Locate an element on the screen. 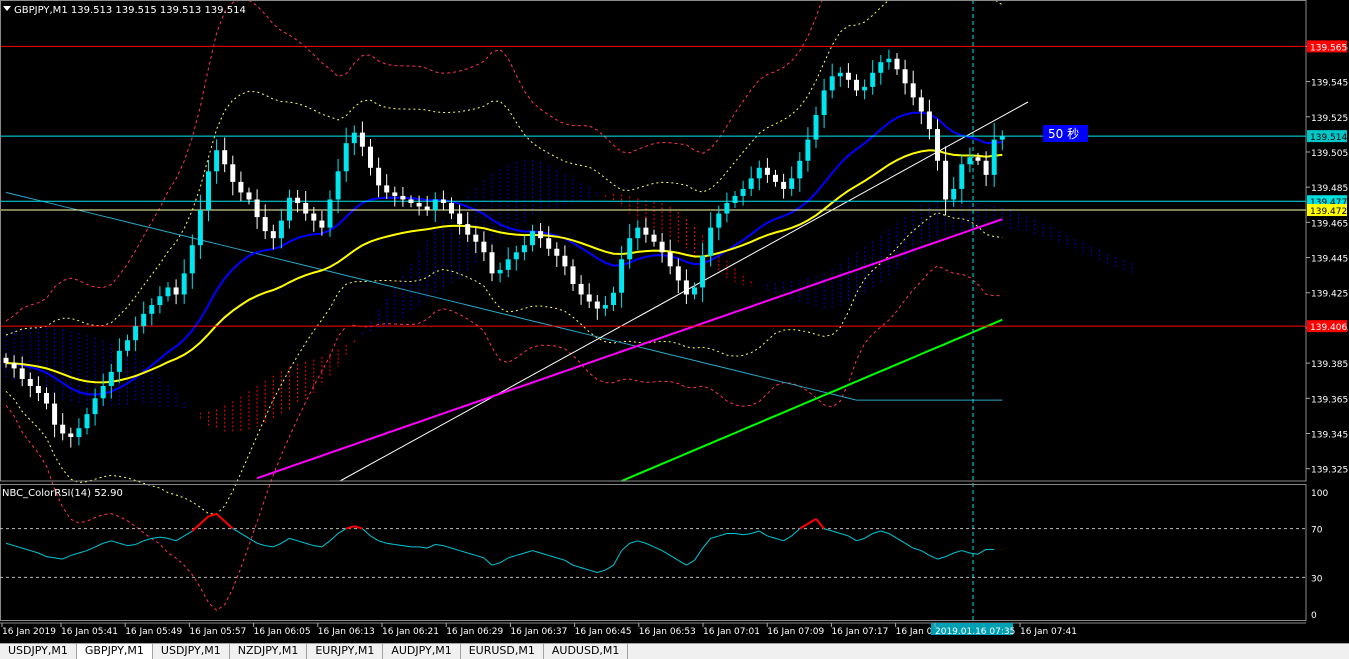  time-tick-label: 16 Jan 05:57 is located at coordinates (217, 632).